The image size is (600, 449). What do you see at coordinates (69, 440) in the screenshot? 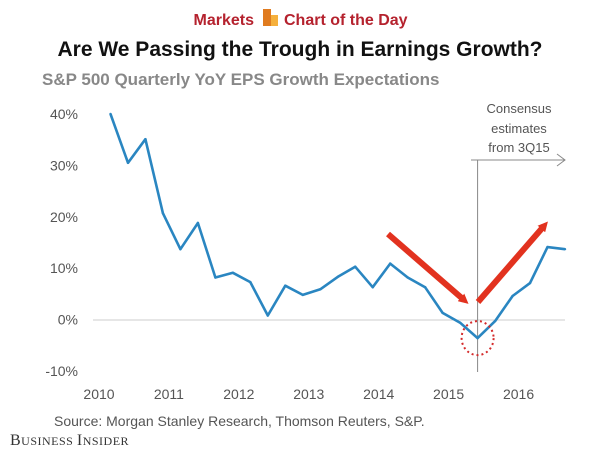
I see `publisher-logo: BUSINESS INSIDER` at bounding box center [69, 440].